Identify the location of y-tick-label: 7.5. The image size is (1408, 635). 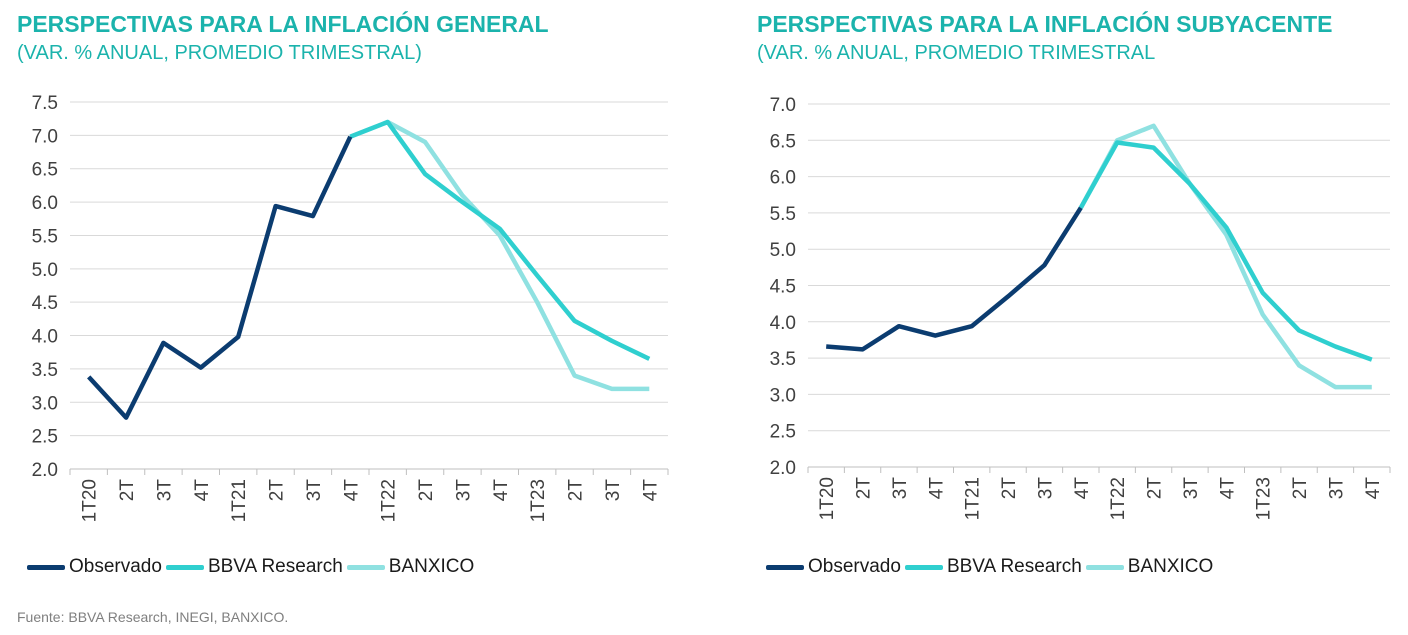
(45, 103).